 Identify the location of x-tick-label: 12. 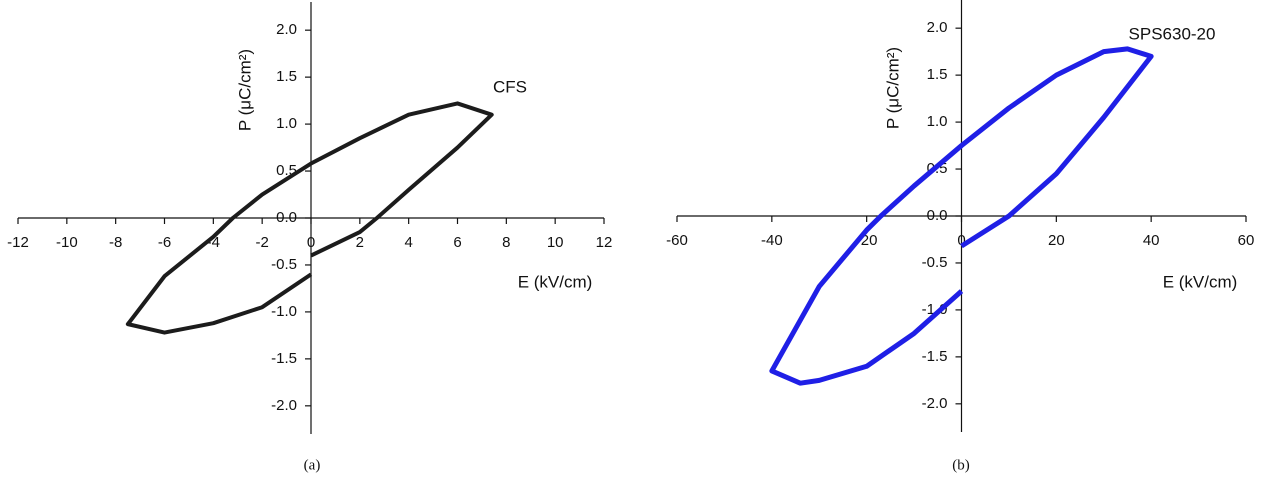
(604, 242).